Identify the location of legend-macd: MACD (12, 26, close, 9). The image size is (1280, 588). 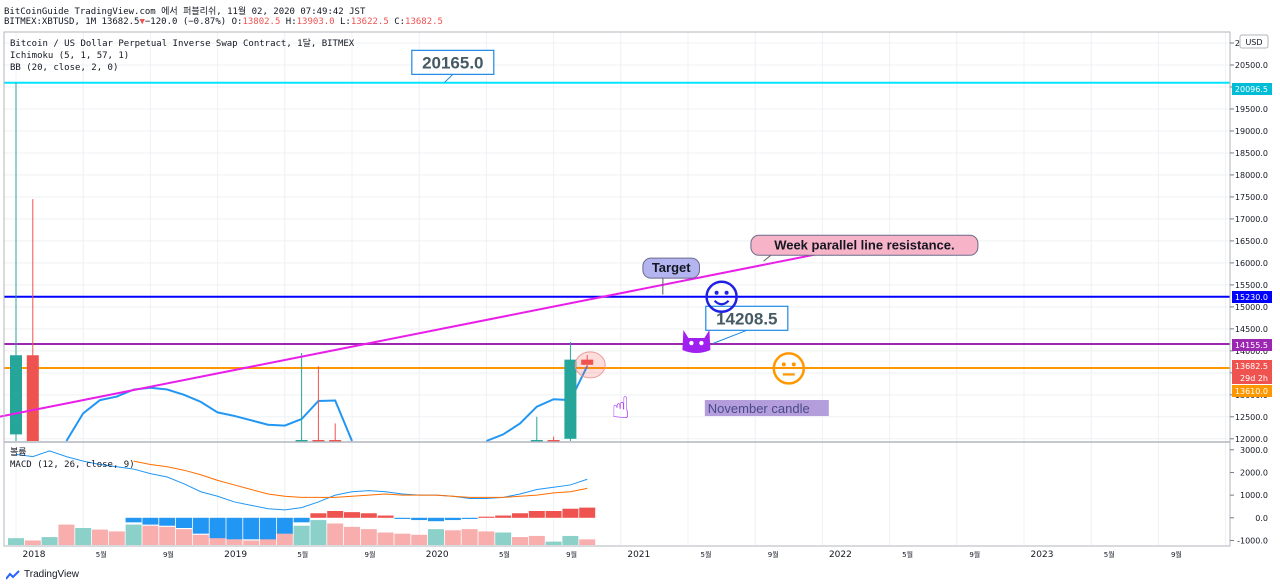
(72, 465).